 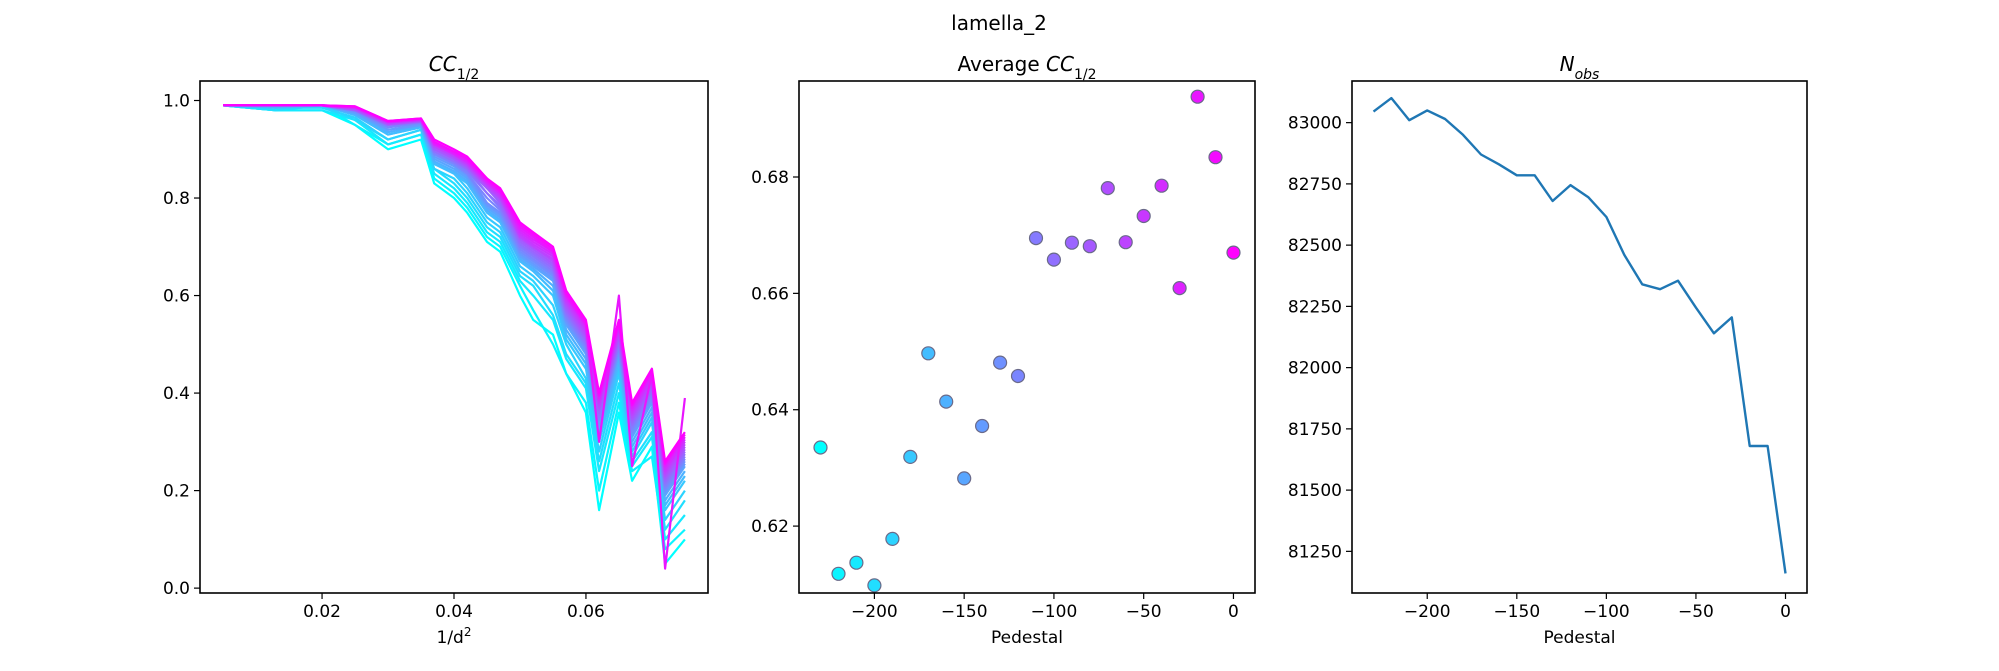 I want to click on nobs-x-axis-label: Pedestal, so click(x=1579, y=638).